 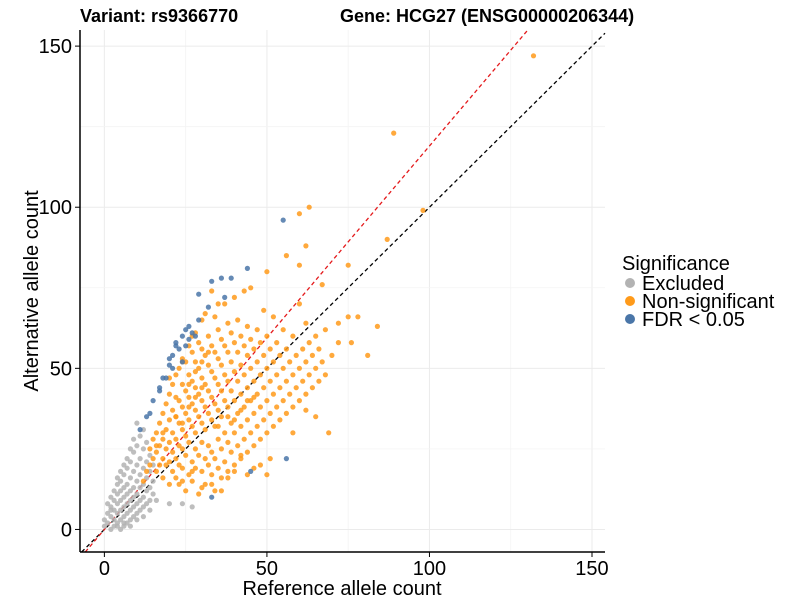 What do you see at coordinates (55, 47) in the screenshot?
I see `y-tick-label: 150` at bounding box center [55, 47].